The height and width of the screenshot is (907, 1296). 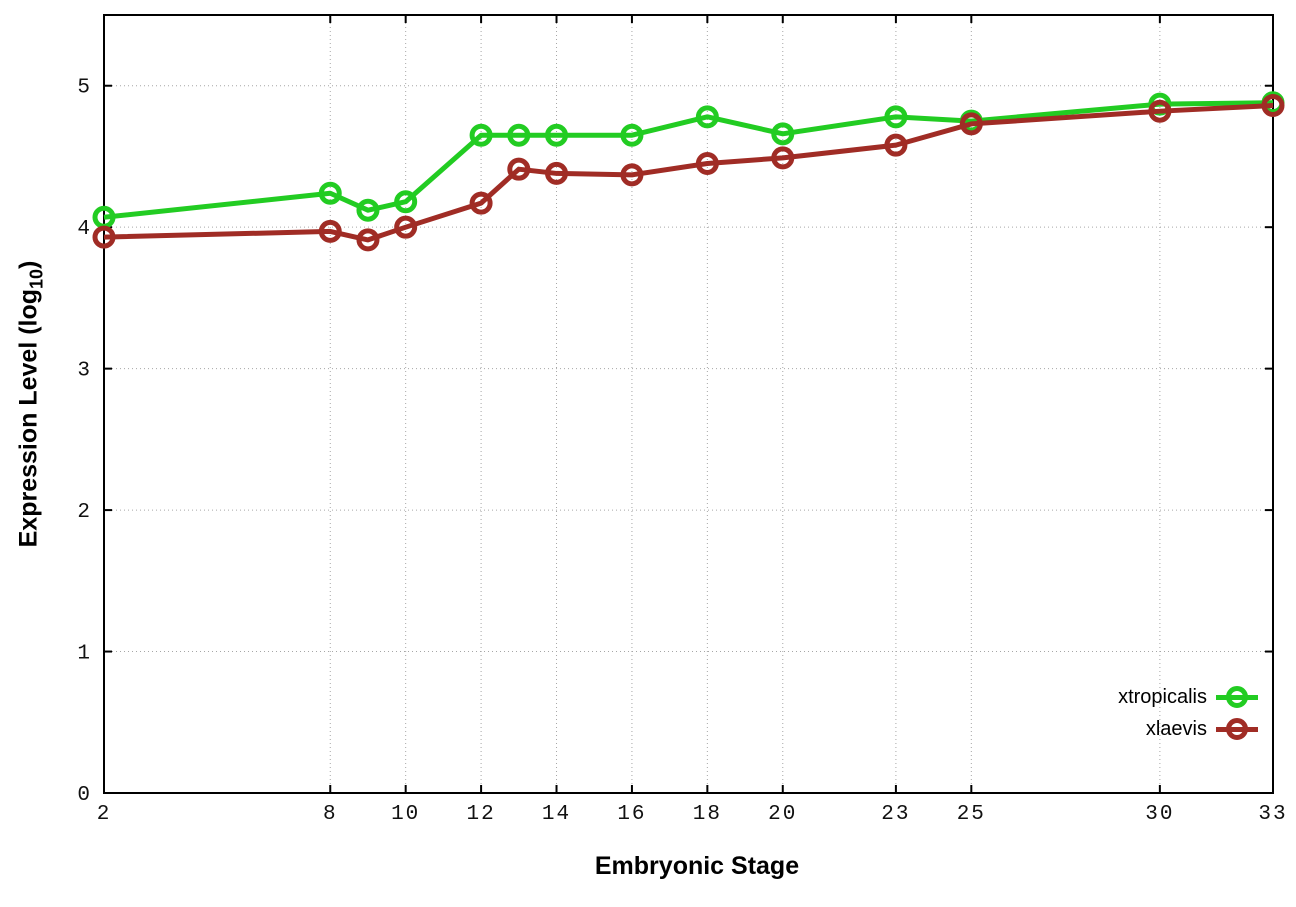 I want to click on x-tick-label: 18, so click(x=707, y=814).